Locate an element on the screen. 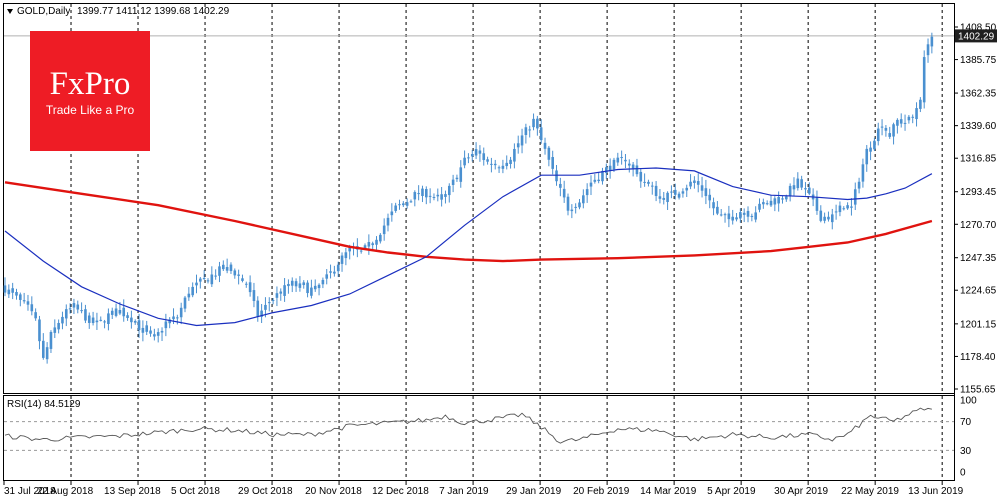  price-tick-label: 1178.40 is located at coordinates (978, 357).